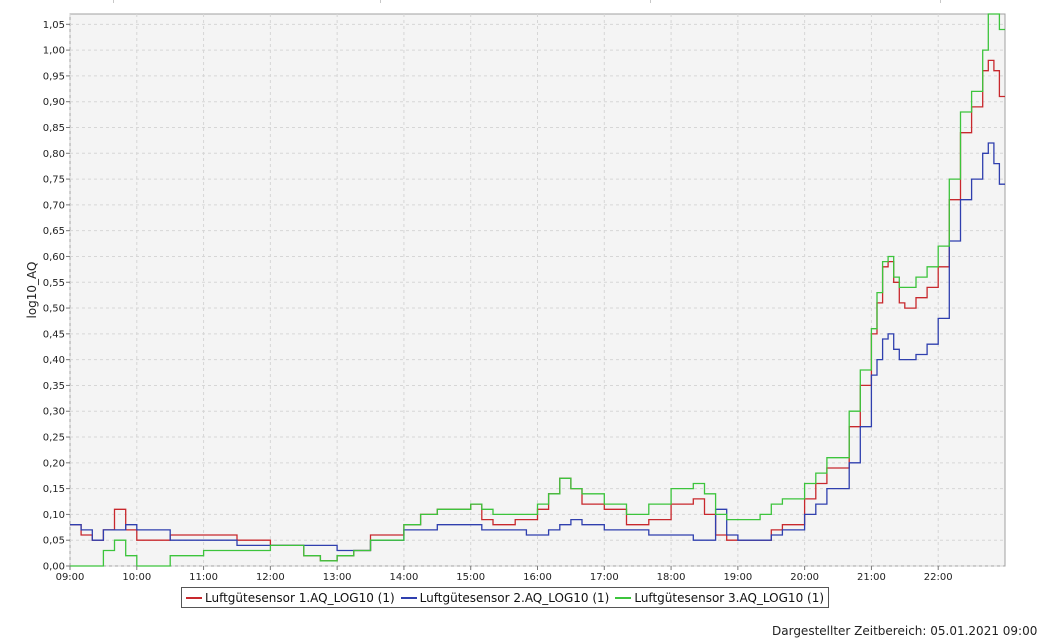  I want to click on top-divider-strip, so click(521, 1).